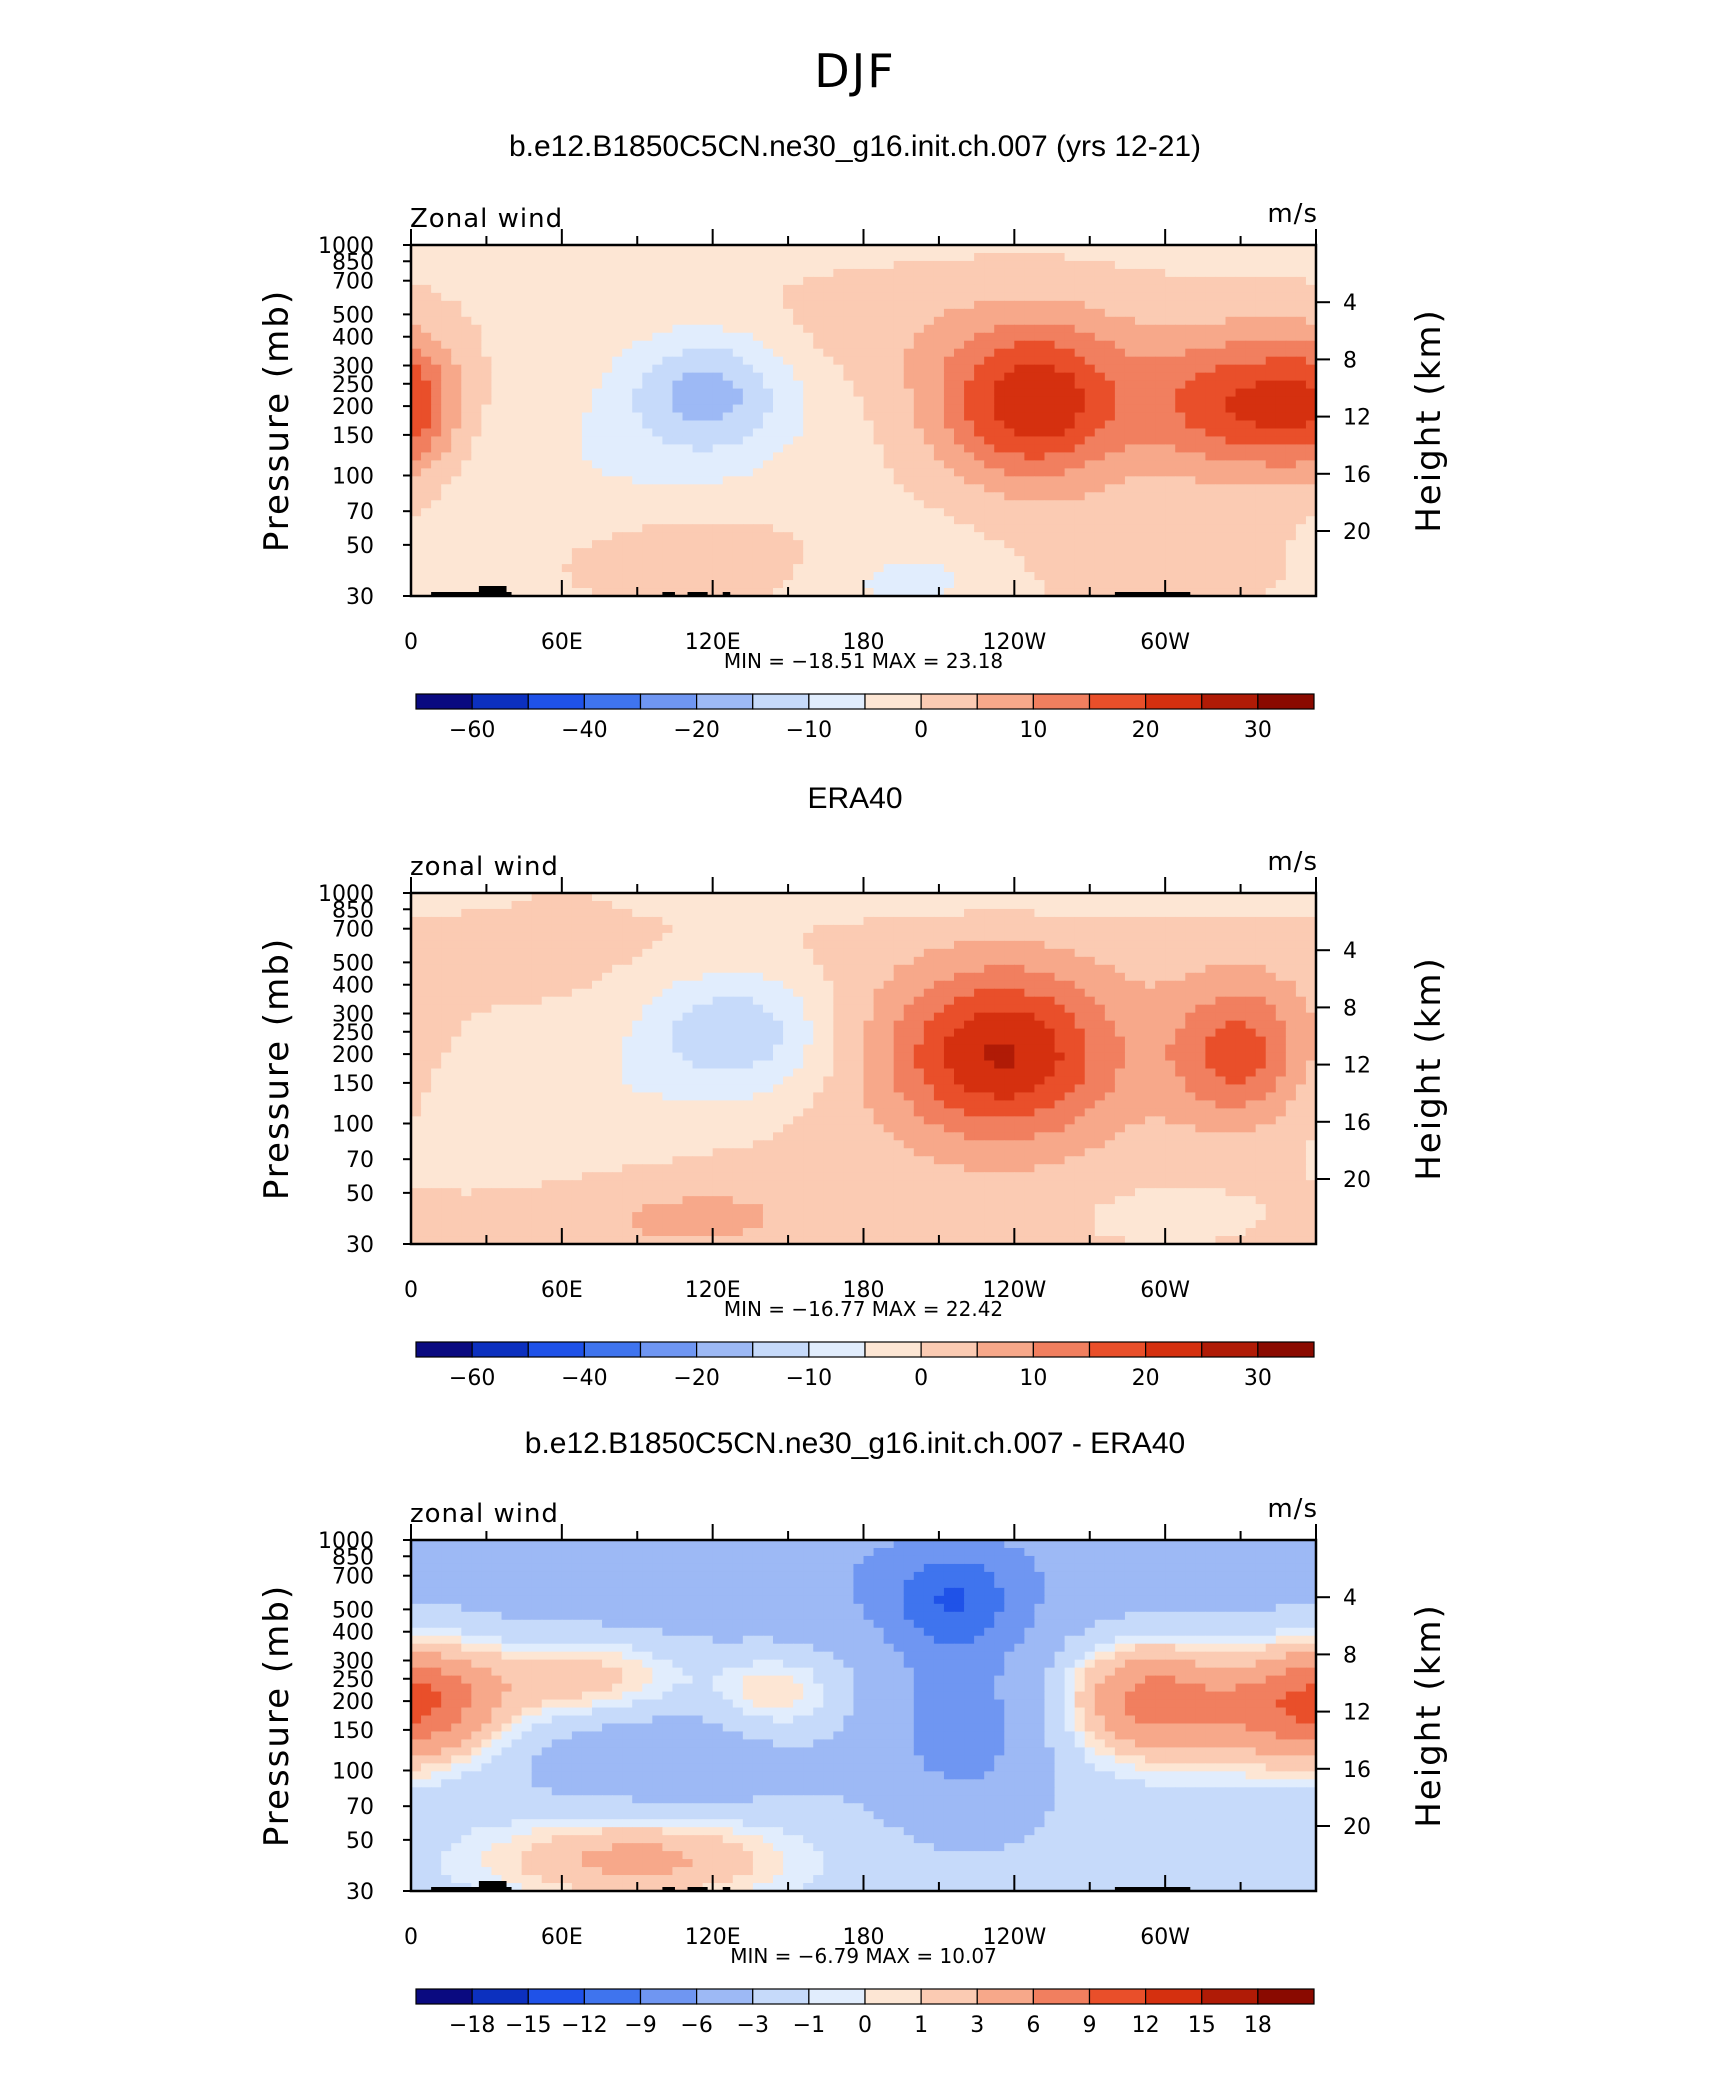 The width and height of the screenshot is (1710, 2074). I want to click on min-max-stats: MIN = −18.51 MAX = 23.18, so click(863, 661).